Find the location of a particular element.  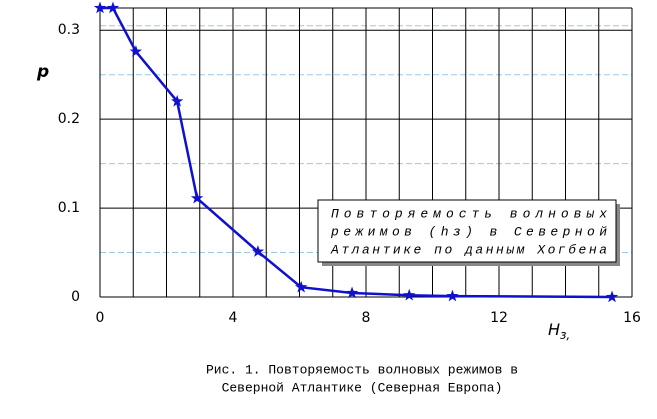

y-tick-label: 0 is located at coordinates (75, 297).